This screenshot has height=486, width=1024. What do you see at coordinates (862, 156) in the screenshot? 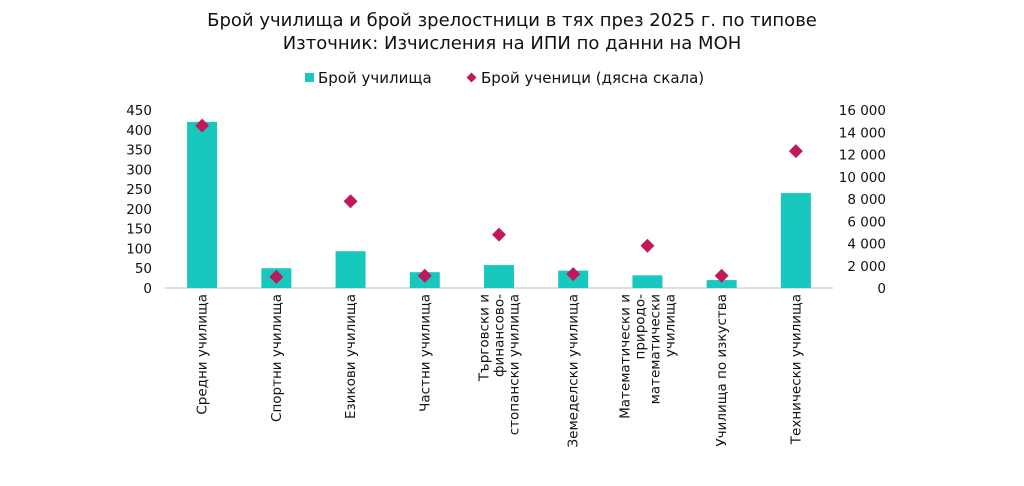
I see `y-right-tick-label: 12 000` at bounding box center [862, 156].